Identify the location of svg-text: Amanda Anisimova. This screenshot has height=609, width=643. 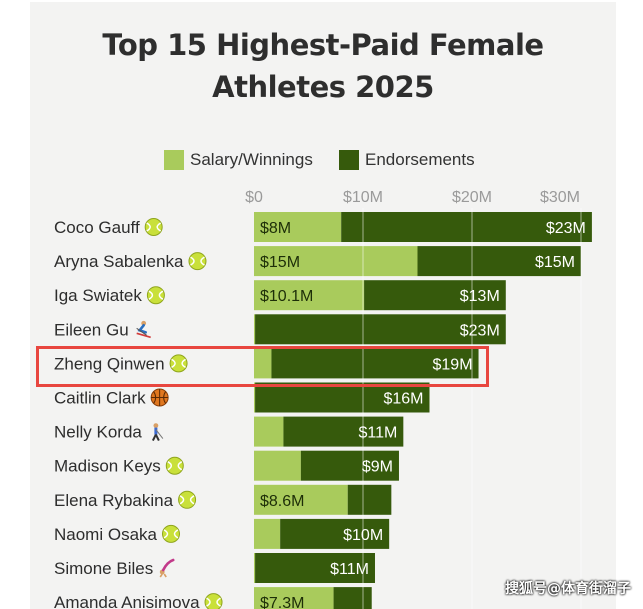
(73, 2).